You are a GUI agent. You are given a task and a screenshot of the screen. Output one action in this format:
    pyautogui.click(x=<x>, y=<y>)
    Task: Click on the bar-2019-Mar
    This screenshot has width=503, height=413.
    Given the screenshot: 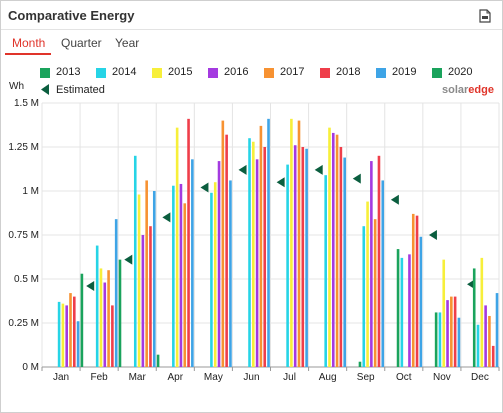 What is the action you would take?
    pyautogui.click(x=154, y=279)
    